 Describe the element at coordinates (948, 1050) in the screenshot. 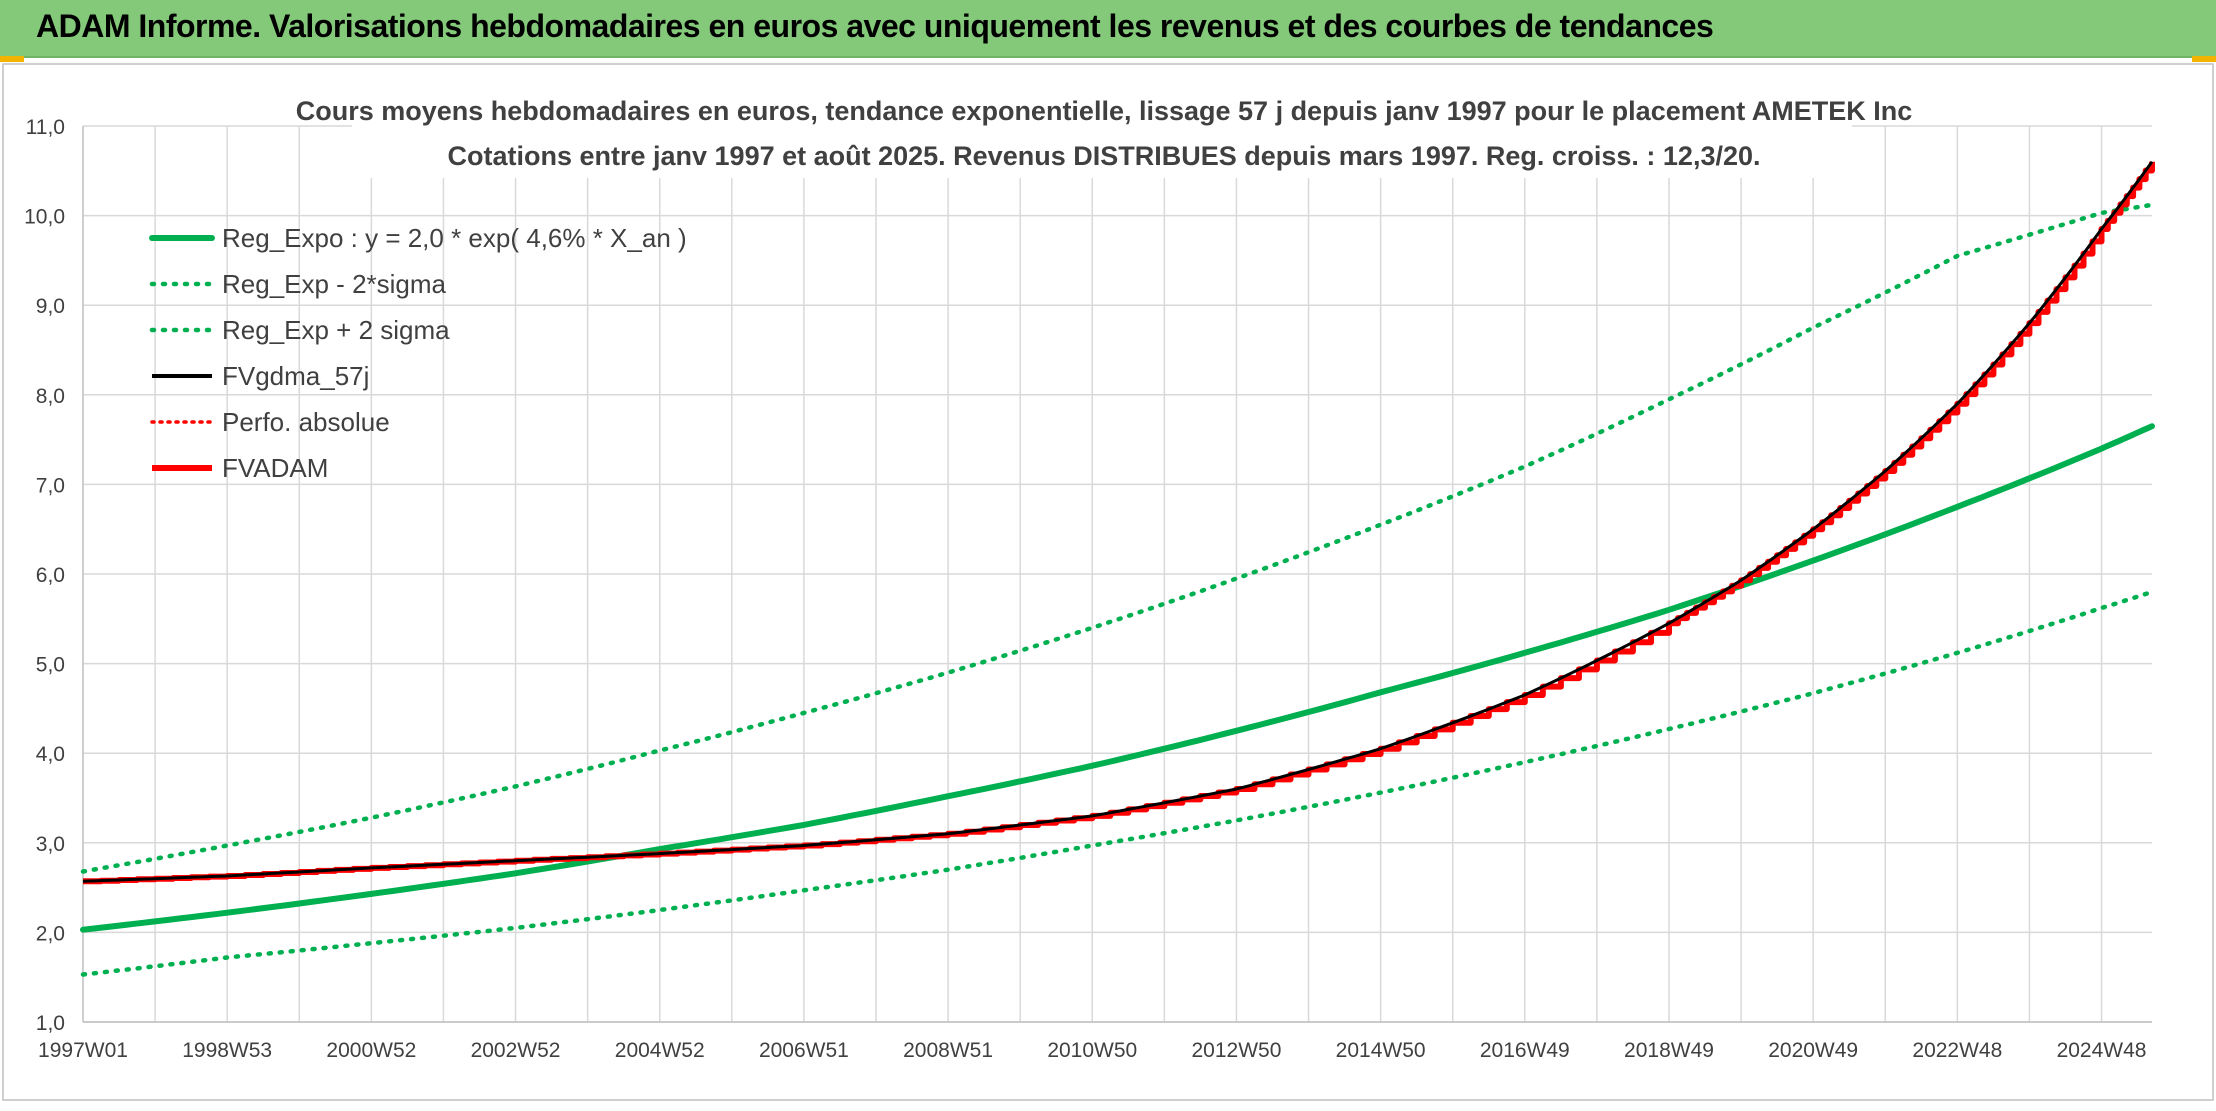

I see `x-tick-label: 2008W51` at that location.